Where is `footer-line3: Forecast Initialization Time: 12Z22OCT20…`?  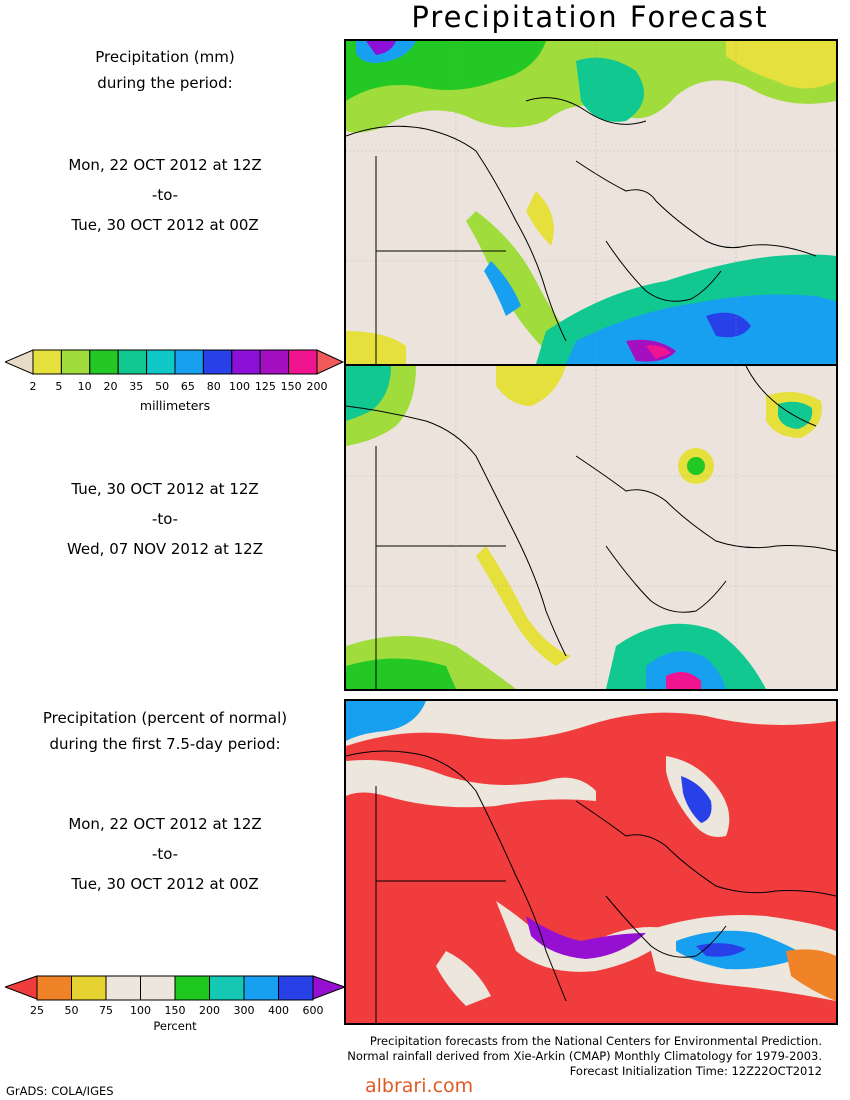
footer-line3: Forecast Initialization Time: 12Z22OCT20… is located at coordinates (695, 1071).